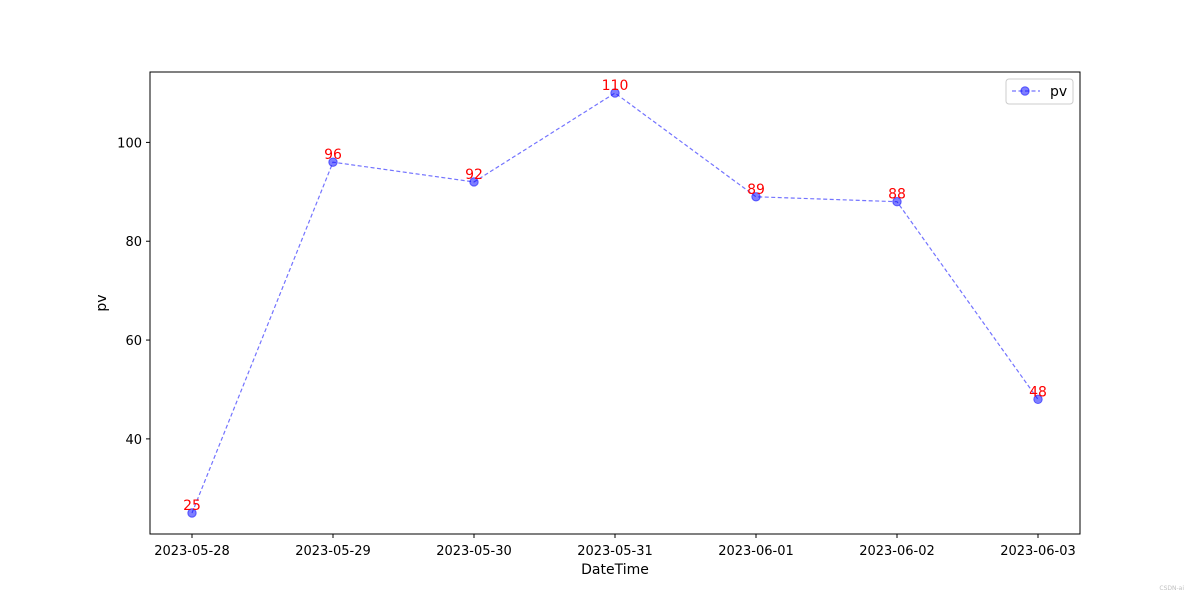 The image size is (1200, 600). What do you see at coordinates (133, 440) in the screenshot?
I see `y-tick-label: 40` at bounding box center [133, 440].